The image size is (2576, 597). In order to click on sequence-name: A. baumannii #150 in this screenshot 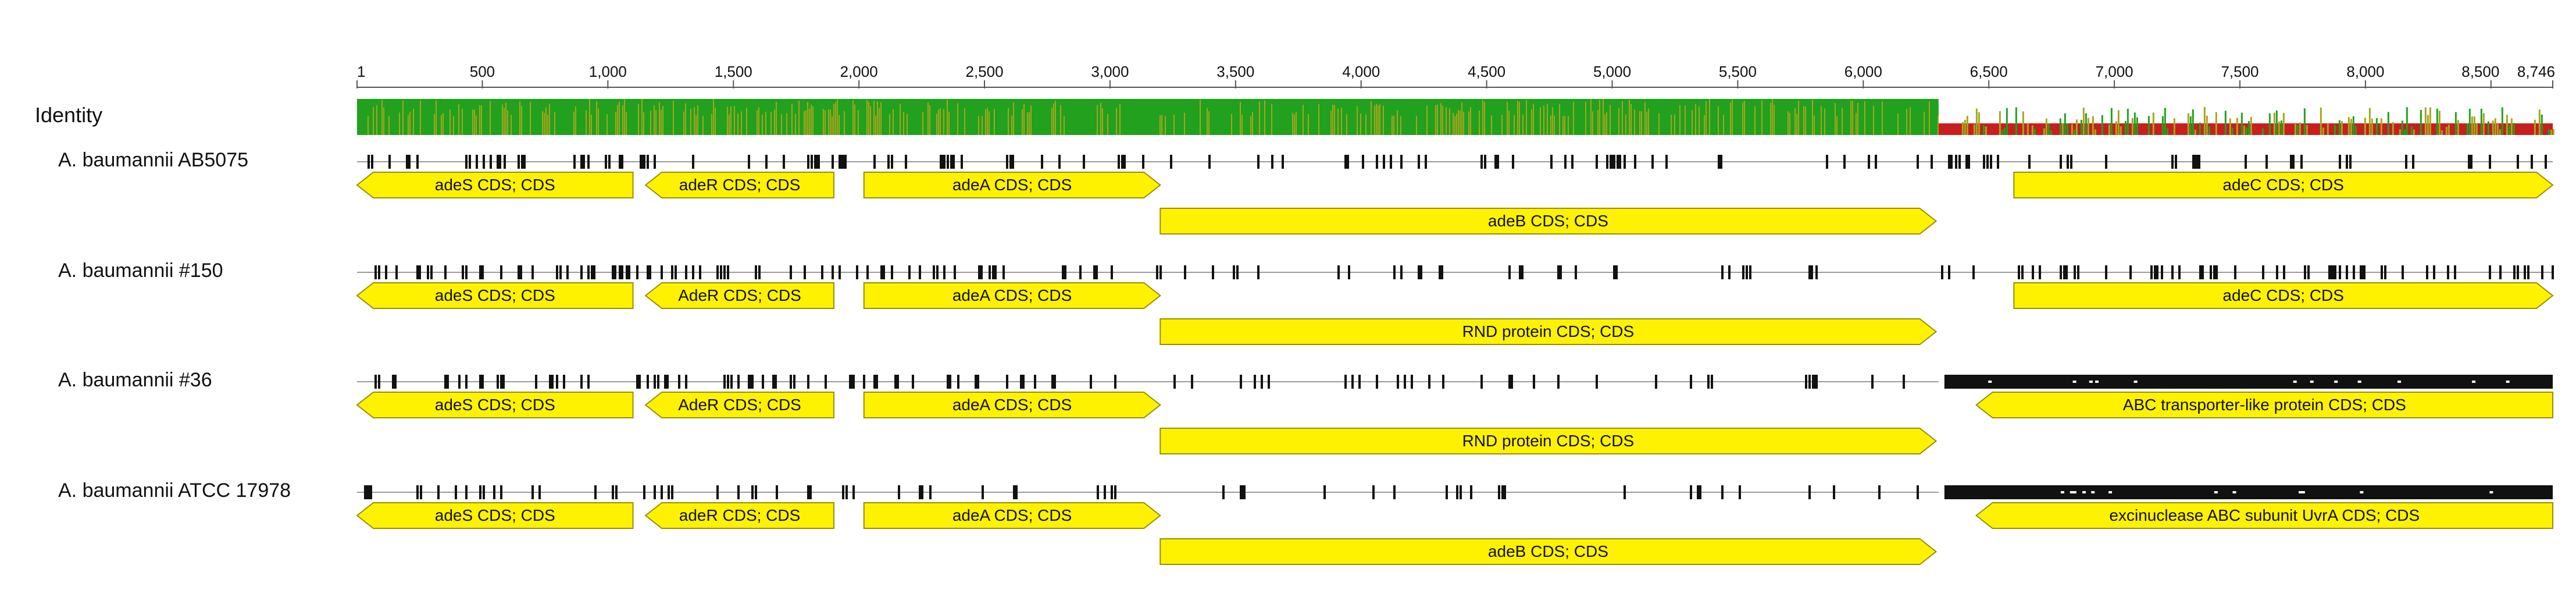, I will do `click(141, 271)`.